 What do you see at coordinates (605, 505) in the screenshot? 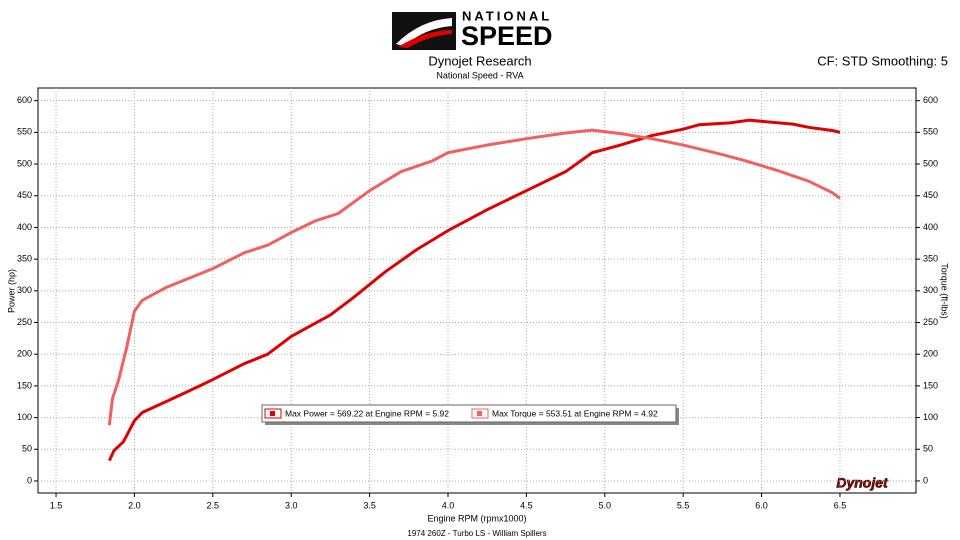
I see `x-tick-label: 5.0` at bounding box center [605, 505].